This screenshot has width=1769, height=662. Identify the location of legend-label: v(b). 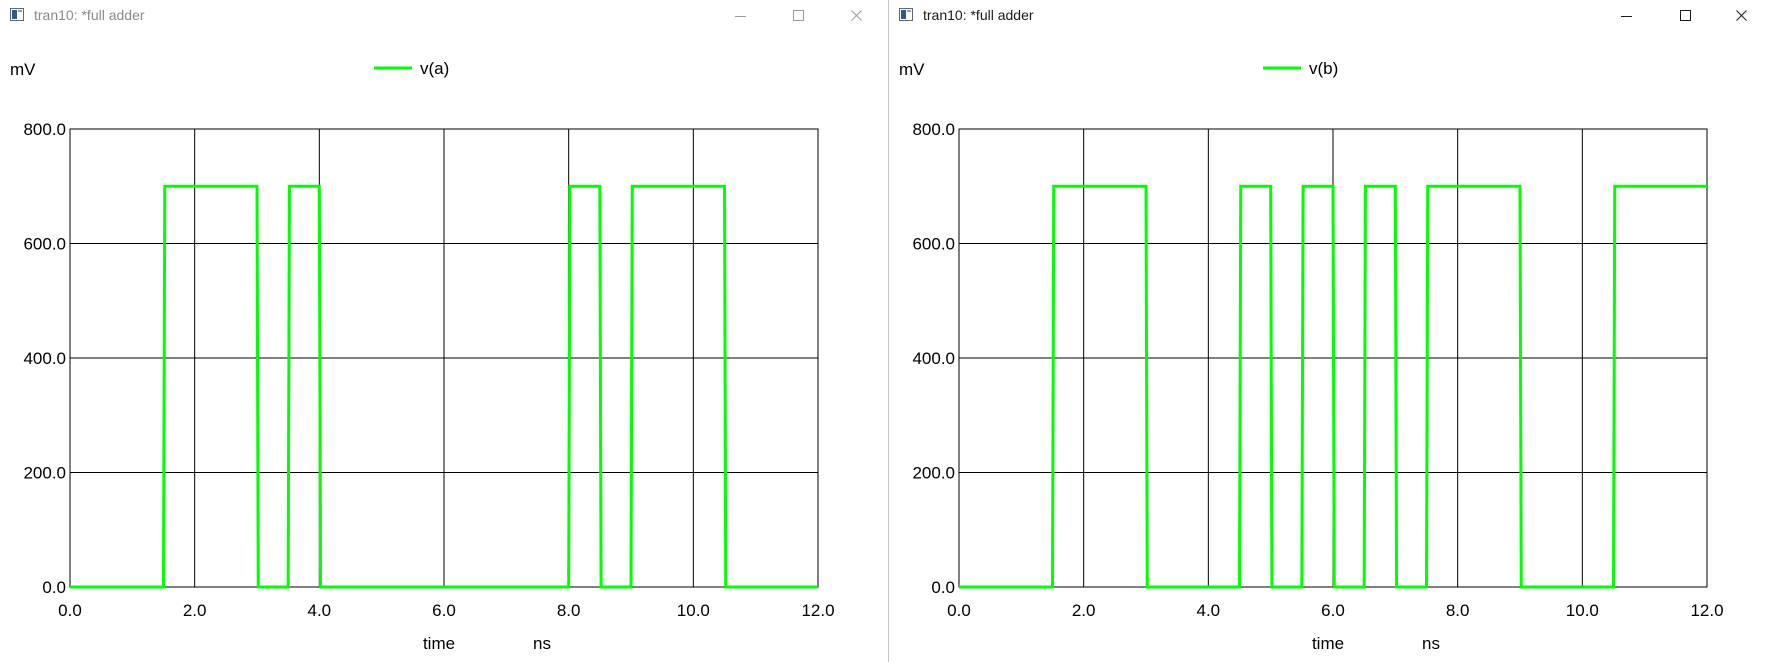
(1323, 68).